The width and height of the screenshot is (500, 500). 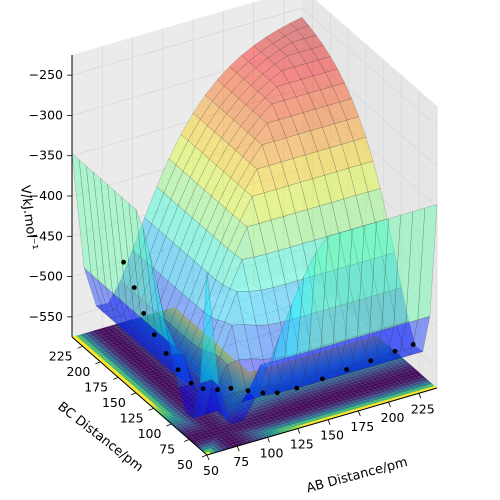 What do you see at coordinates (46, 74) in the screenshot?
I see `z-tick-label: −250` at bounding box center [46, 74].